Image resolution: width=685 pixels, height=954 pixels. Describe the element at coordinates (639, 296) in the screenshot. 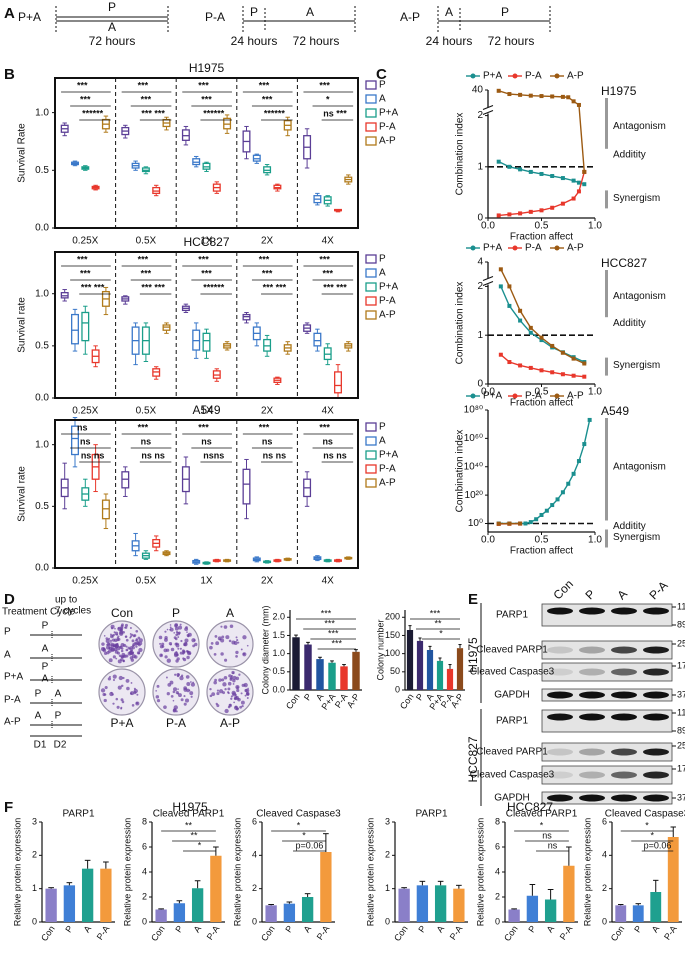

I see `zone-label: Antagonism` at that location.